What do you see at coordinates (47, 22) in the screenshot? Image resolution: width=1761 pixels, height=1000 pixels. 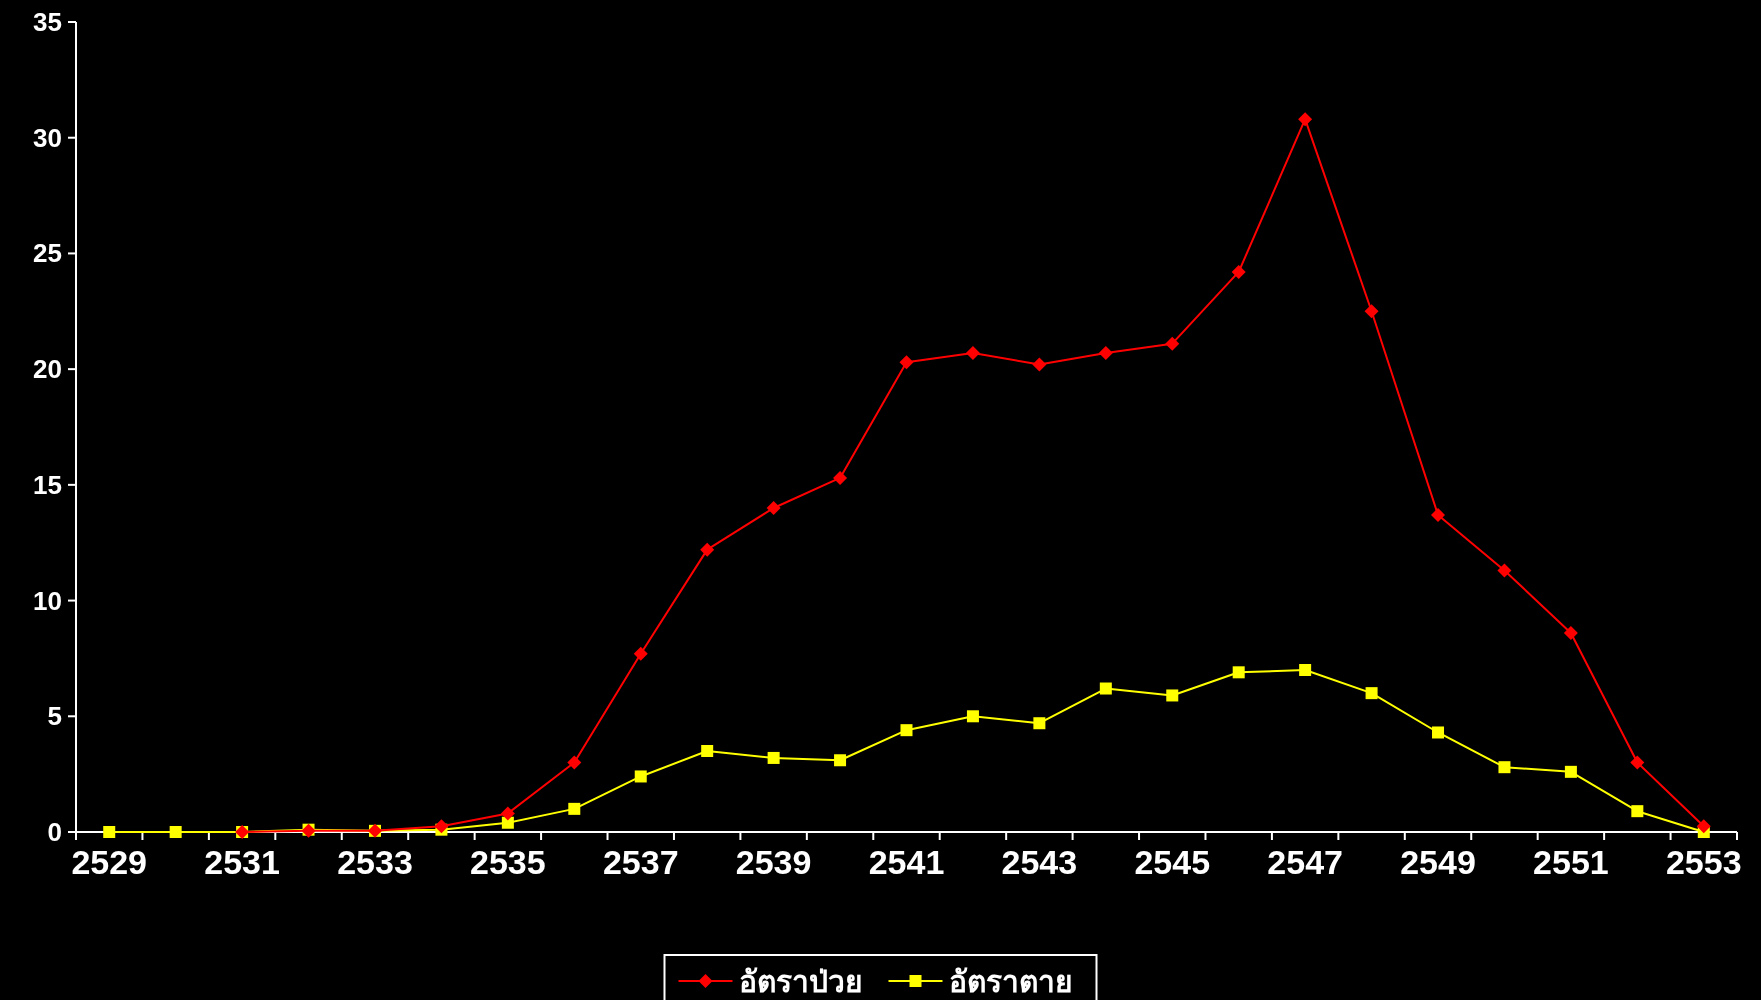 I see `y-tick-label: 35` at bounding box center [47, 22].